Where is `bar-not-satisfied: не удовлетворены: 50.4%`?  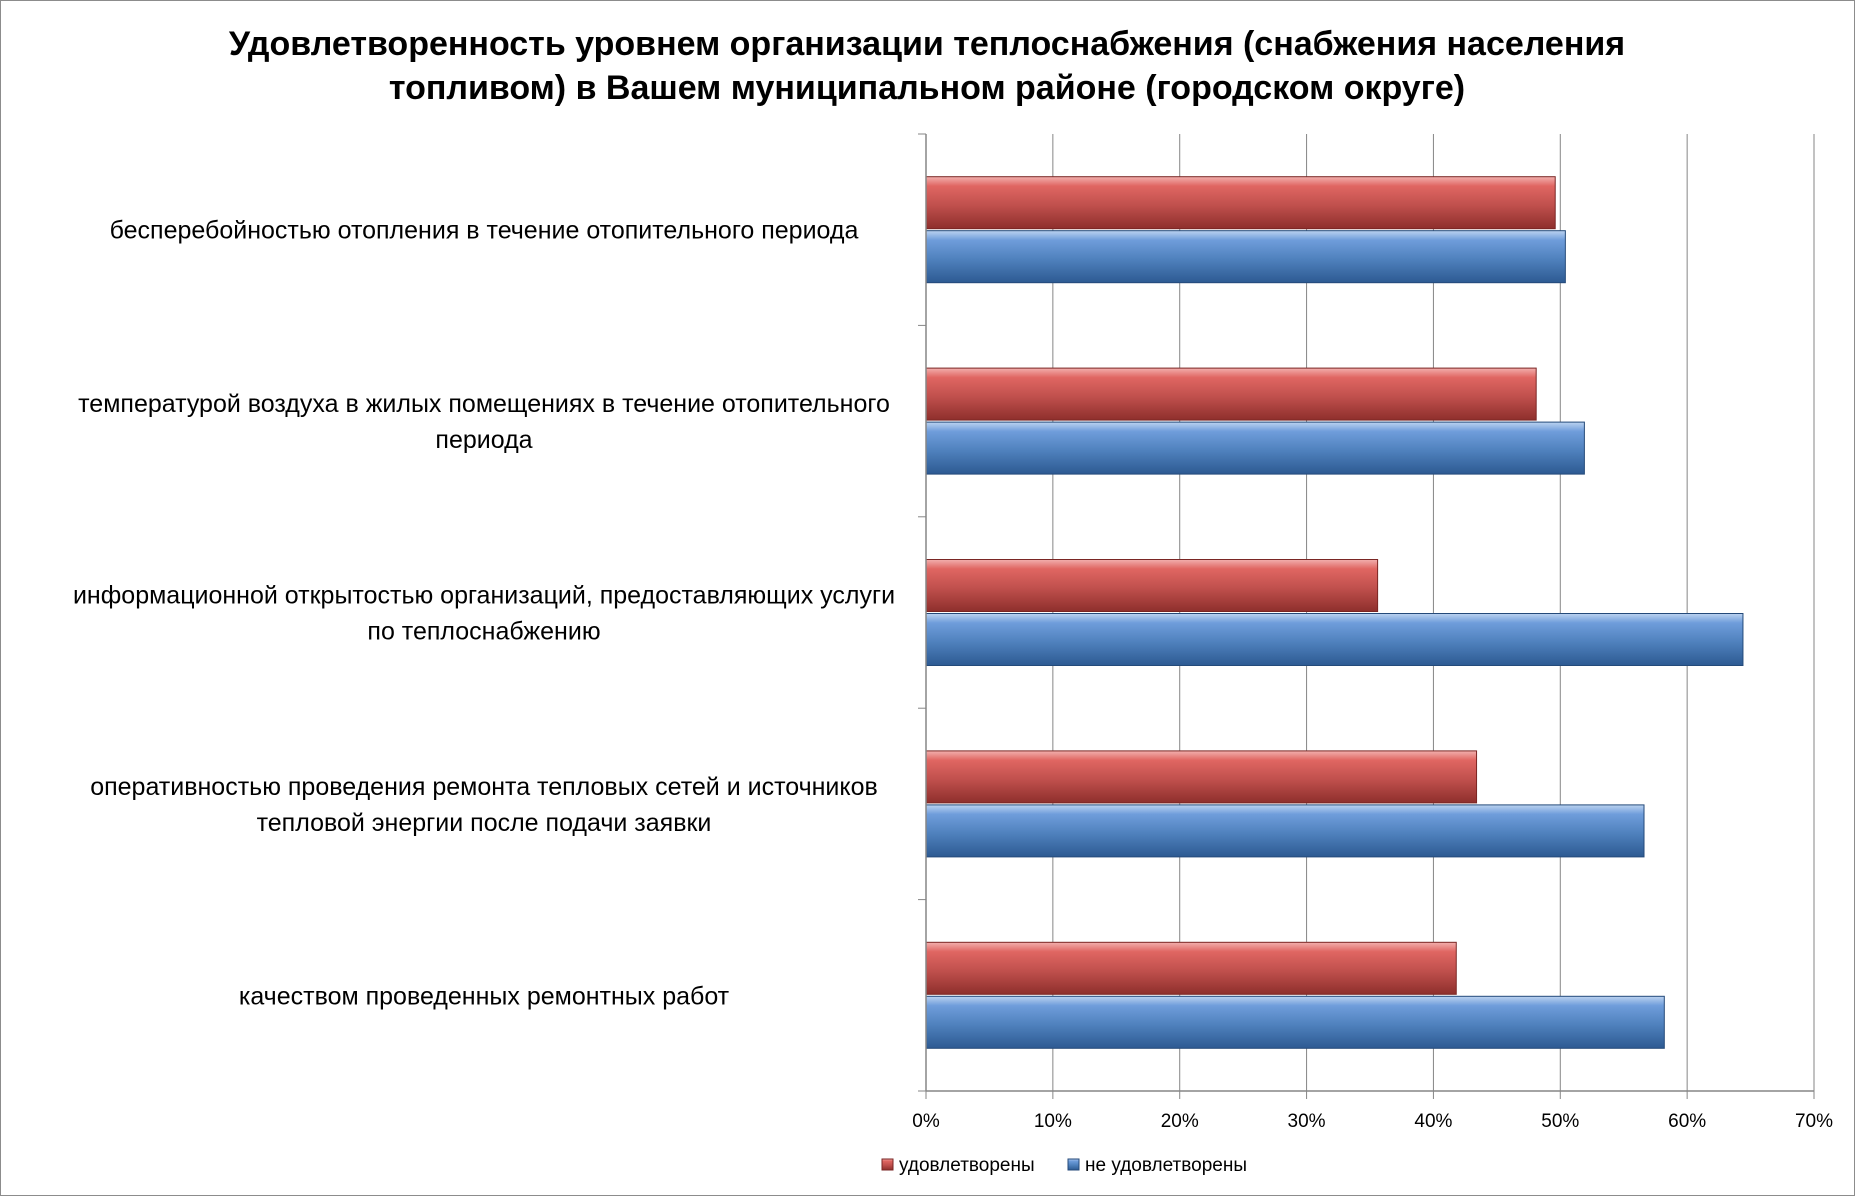 bar-not-satisfied: не удовлетворены: 50.4% is located at coordinates (1245, 257).